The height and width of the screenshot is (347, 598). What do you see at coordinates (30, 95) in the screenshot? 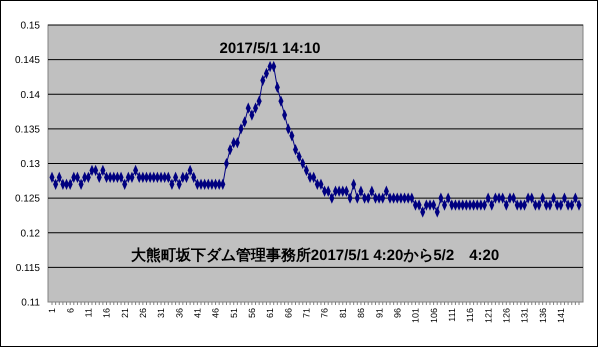
I see `y-tick-label: 0.14` at bounding box center [30, 95].